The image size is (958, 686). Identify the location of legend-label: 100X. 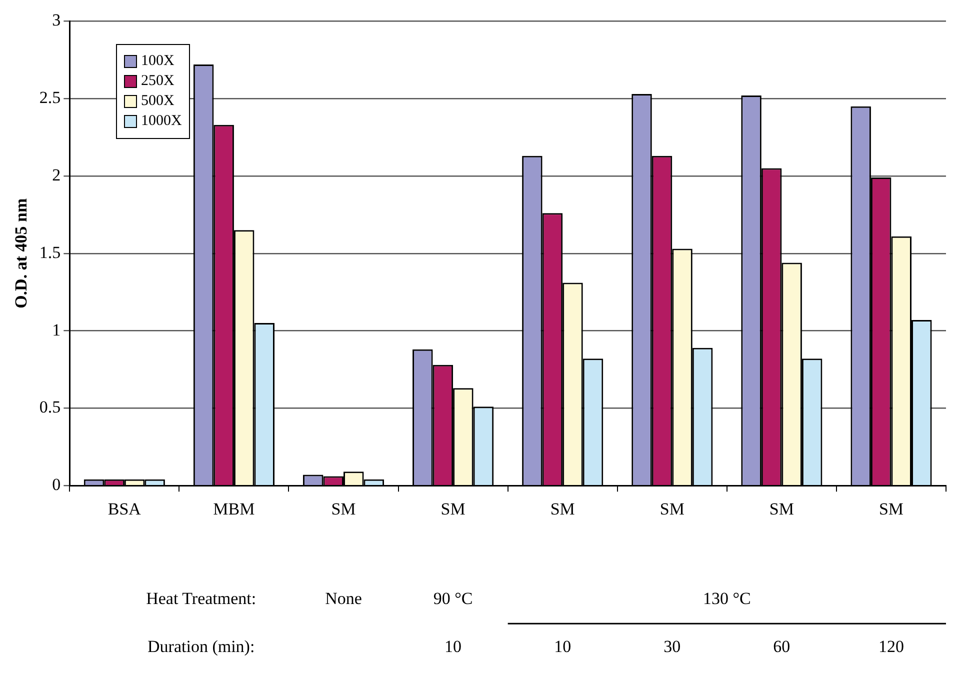
(157, 61).